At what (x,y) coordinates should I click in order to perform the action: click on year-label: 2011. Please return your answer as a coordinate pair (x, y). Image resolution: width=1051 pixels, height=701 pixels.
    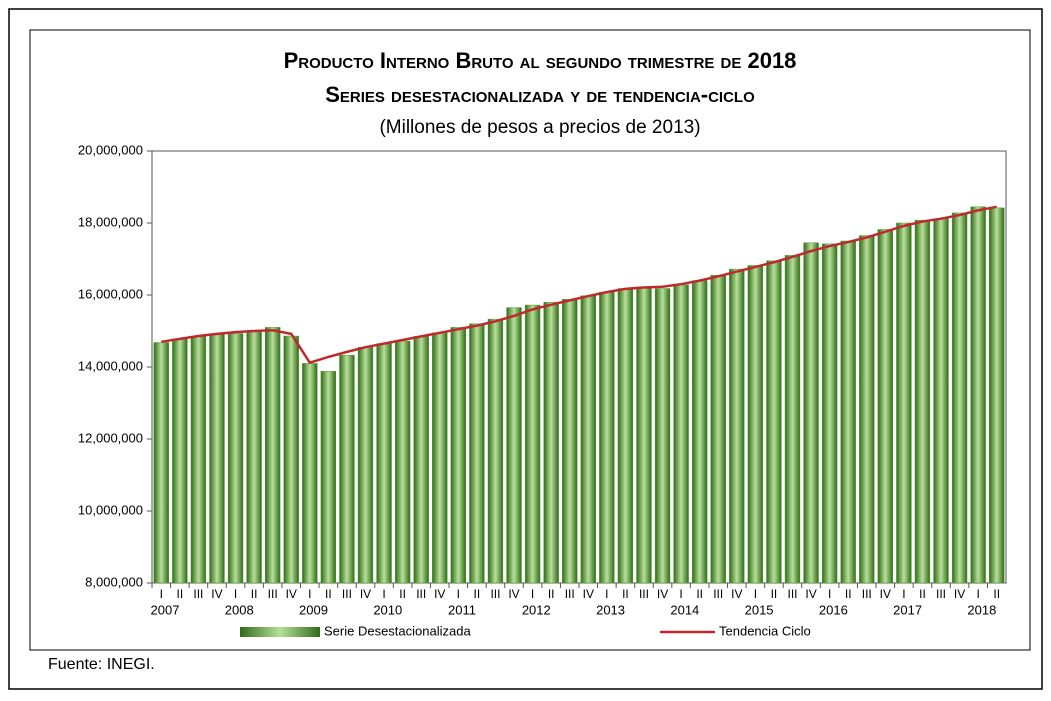
    Looking at the image, I should click on (462, 609).